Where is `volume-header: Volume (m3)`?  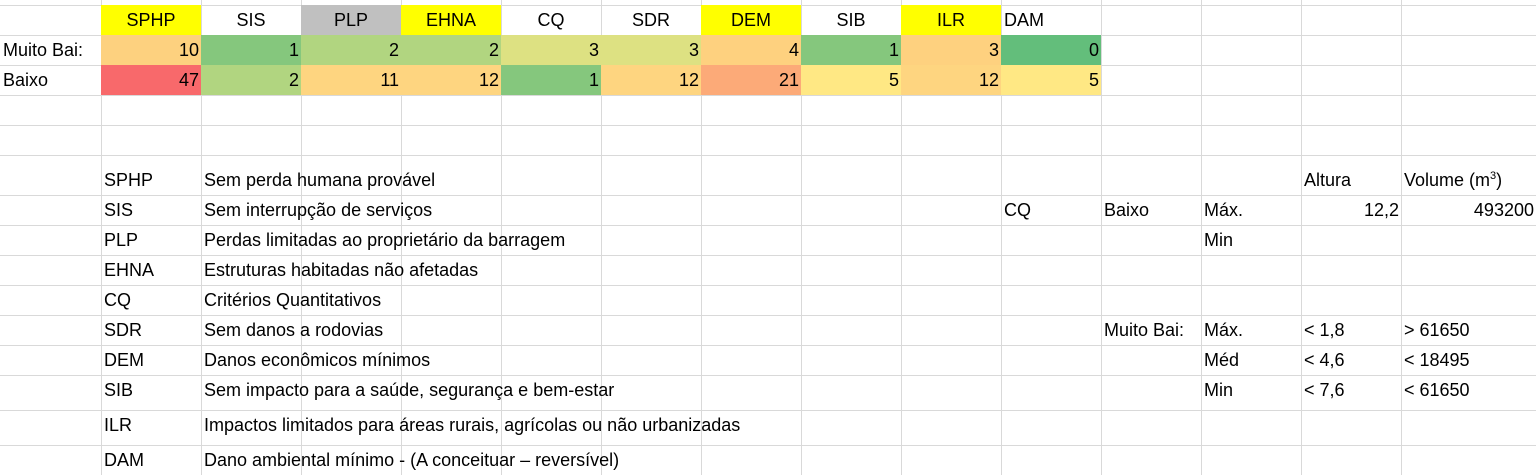 volume-header: Volume (m3) is located at coordinates (1468, 180).